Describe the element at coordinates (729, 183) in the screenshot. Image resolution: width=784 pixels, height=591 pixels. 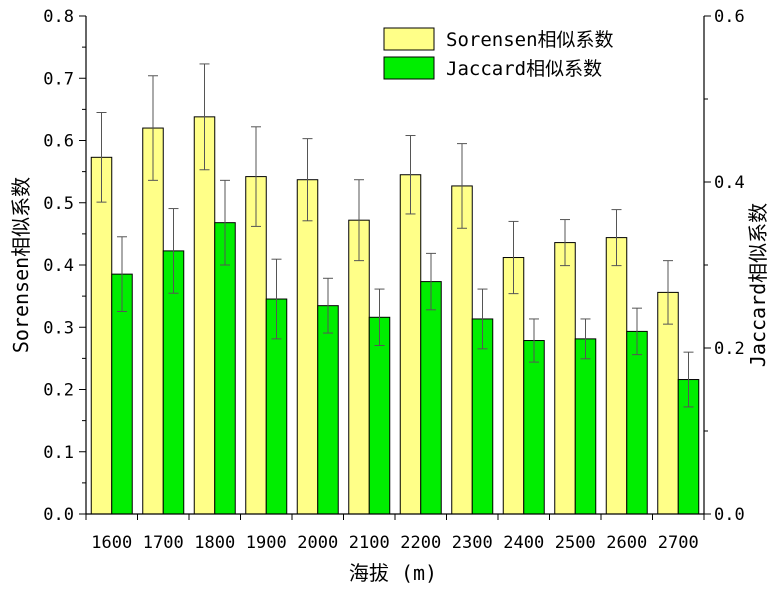
I see `y-tick-label-right: 0.4` at that location.